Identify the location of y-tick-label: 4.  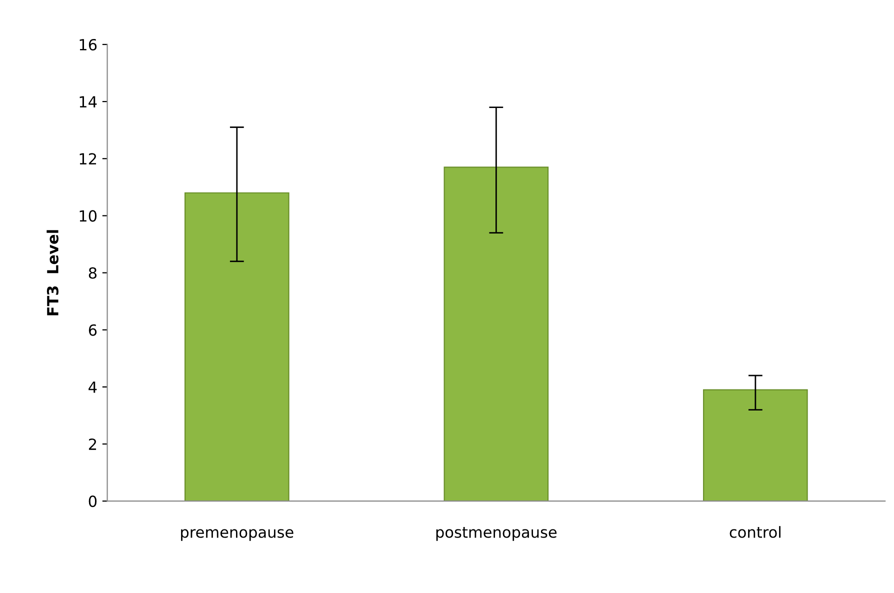
(92, 387).